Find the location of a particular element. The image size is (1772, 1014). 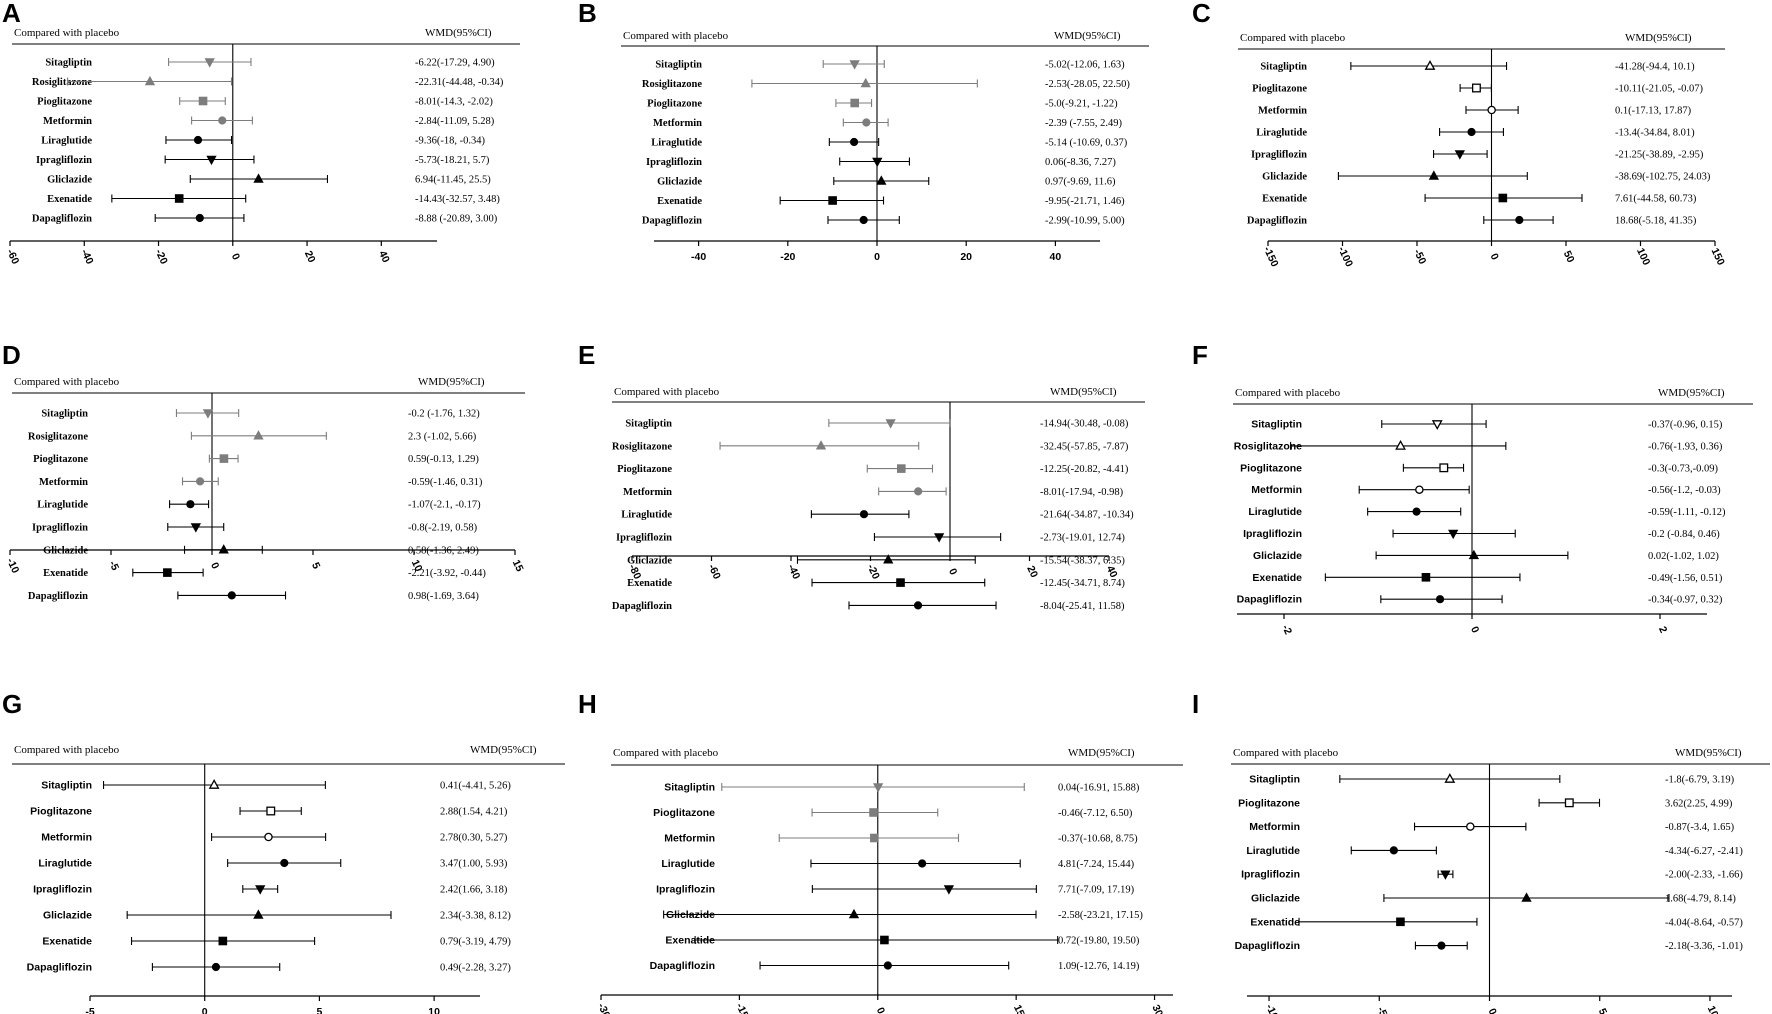

forest-row: Metformin -0.56(-1.2, -0.03) is located at coordinates (1486, 490).